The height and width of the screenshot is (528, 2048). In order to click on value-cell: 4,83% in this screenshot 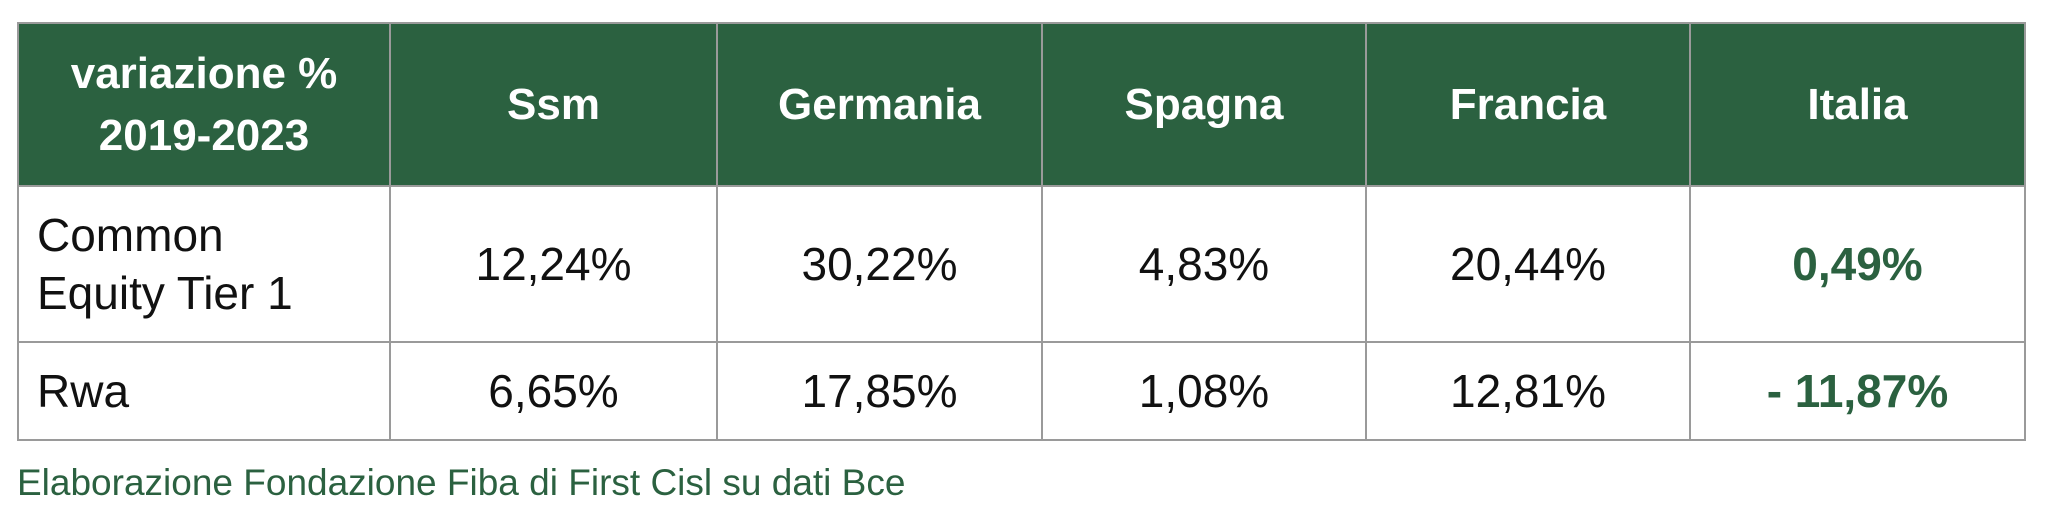, I will do `click(1204, 264)`.